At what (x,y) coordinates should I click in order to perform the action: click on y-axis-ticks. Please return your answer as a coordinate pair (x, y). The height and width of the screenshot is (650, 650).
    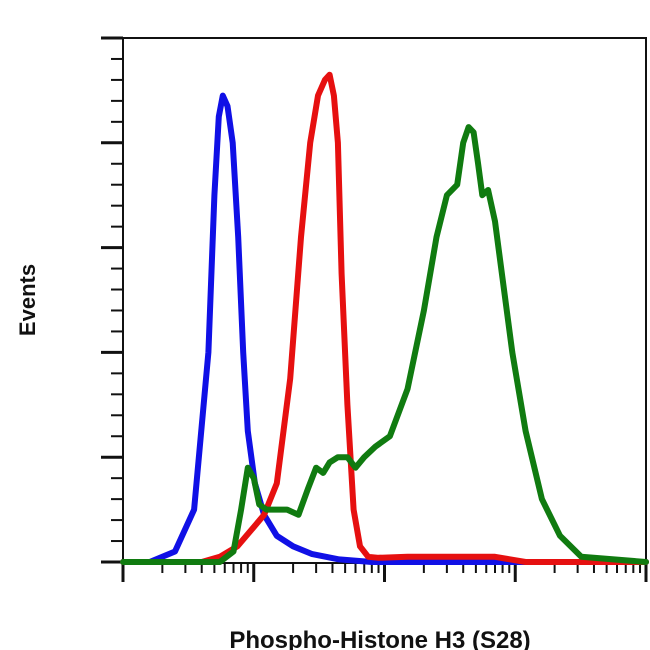
    Looking at the image, I should click on (112, 300).